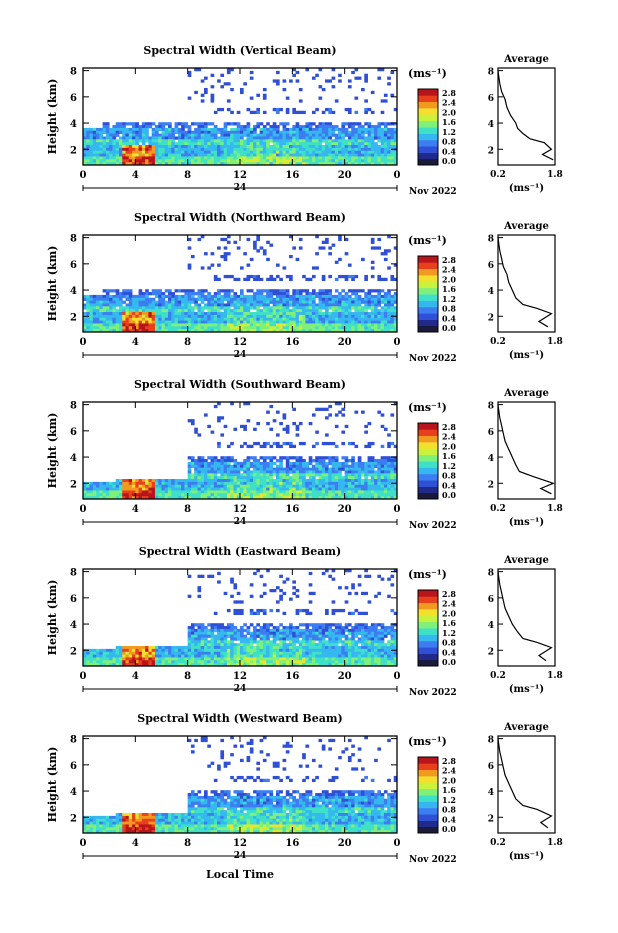  What do you see at coordinates (428, 291) in the screenshot?
I see `colorbar-segment` at bounding box center [428, 291].